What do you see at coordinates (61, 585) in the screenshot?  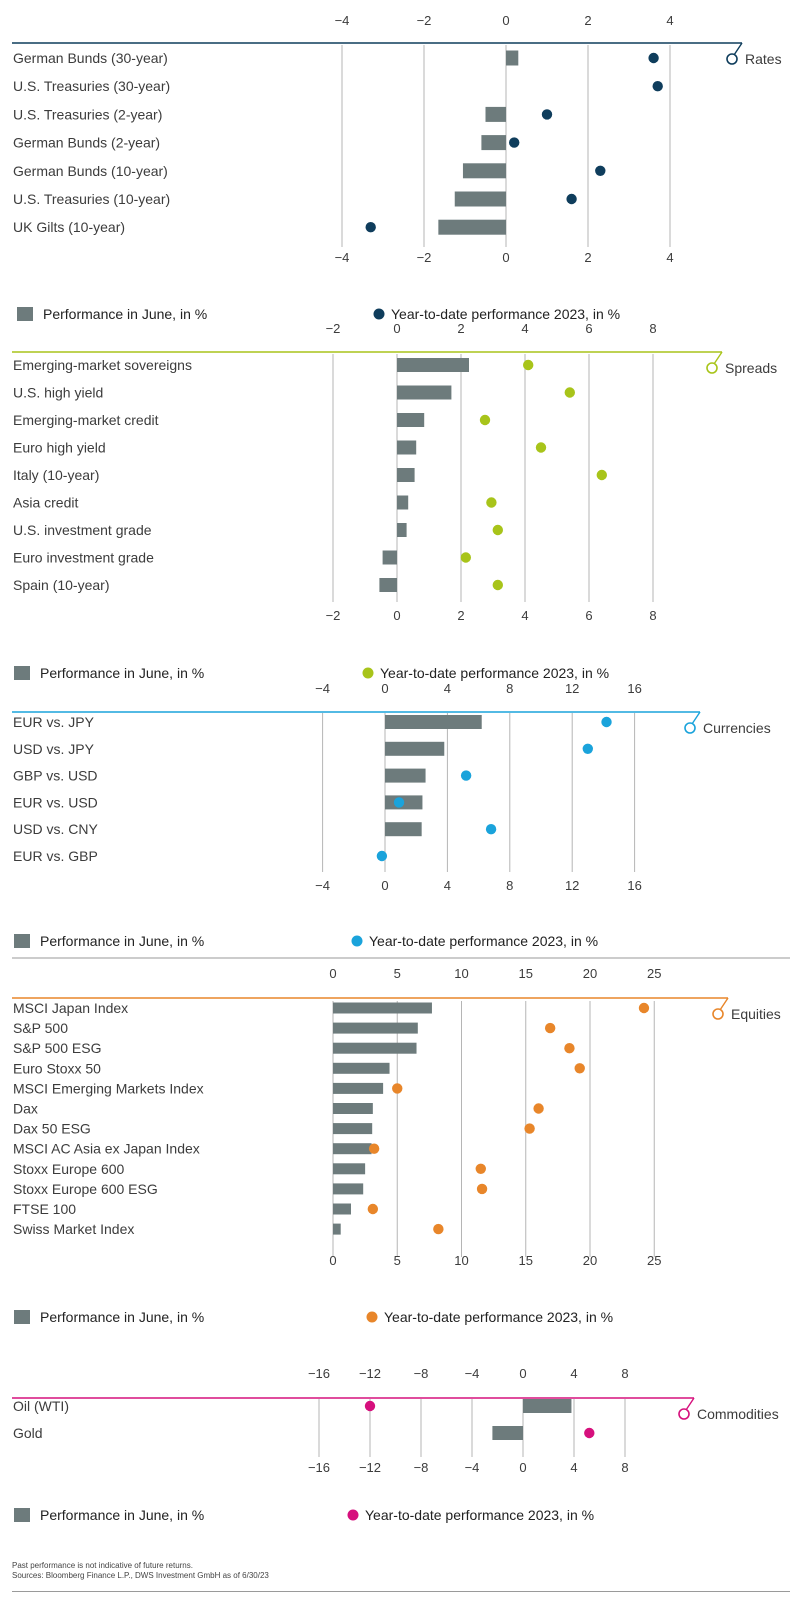 I see `spreads-category-label: Spain (10-year)` at bounding box center [61, 585].